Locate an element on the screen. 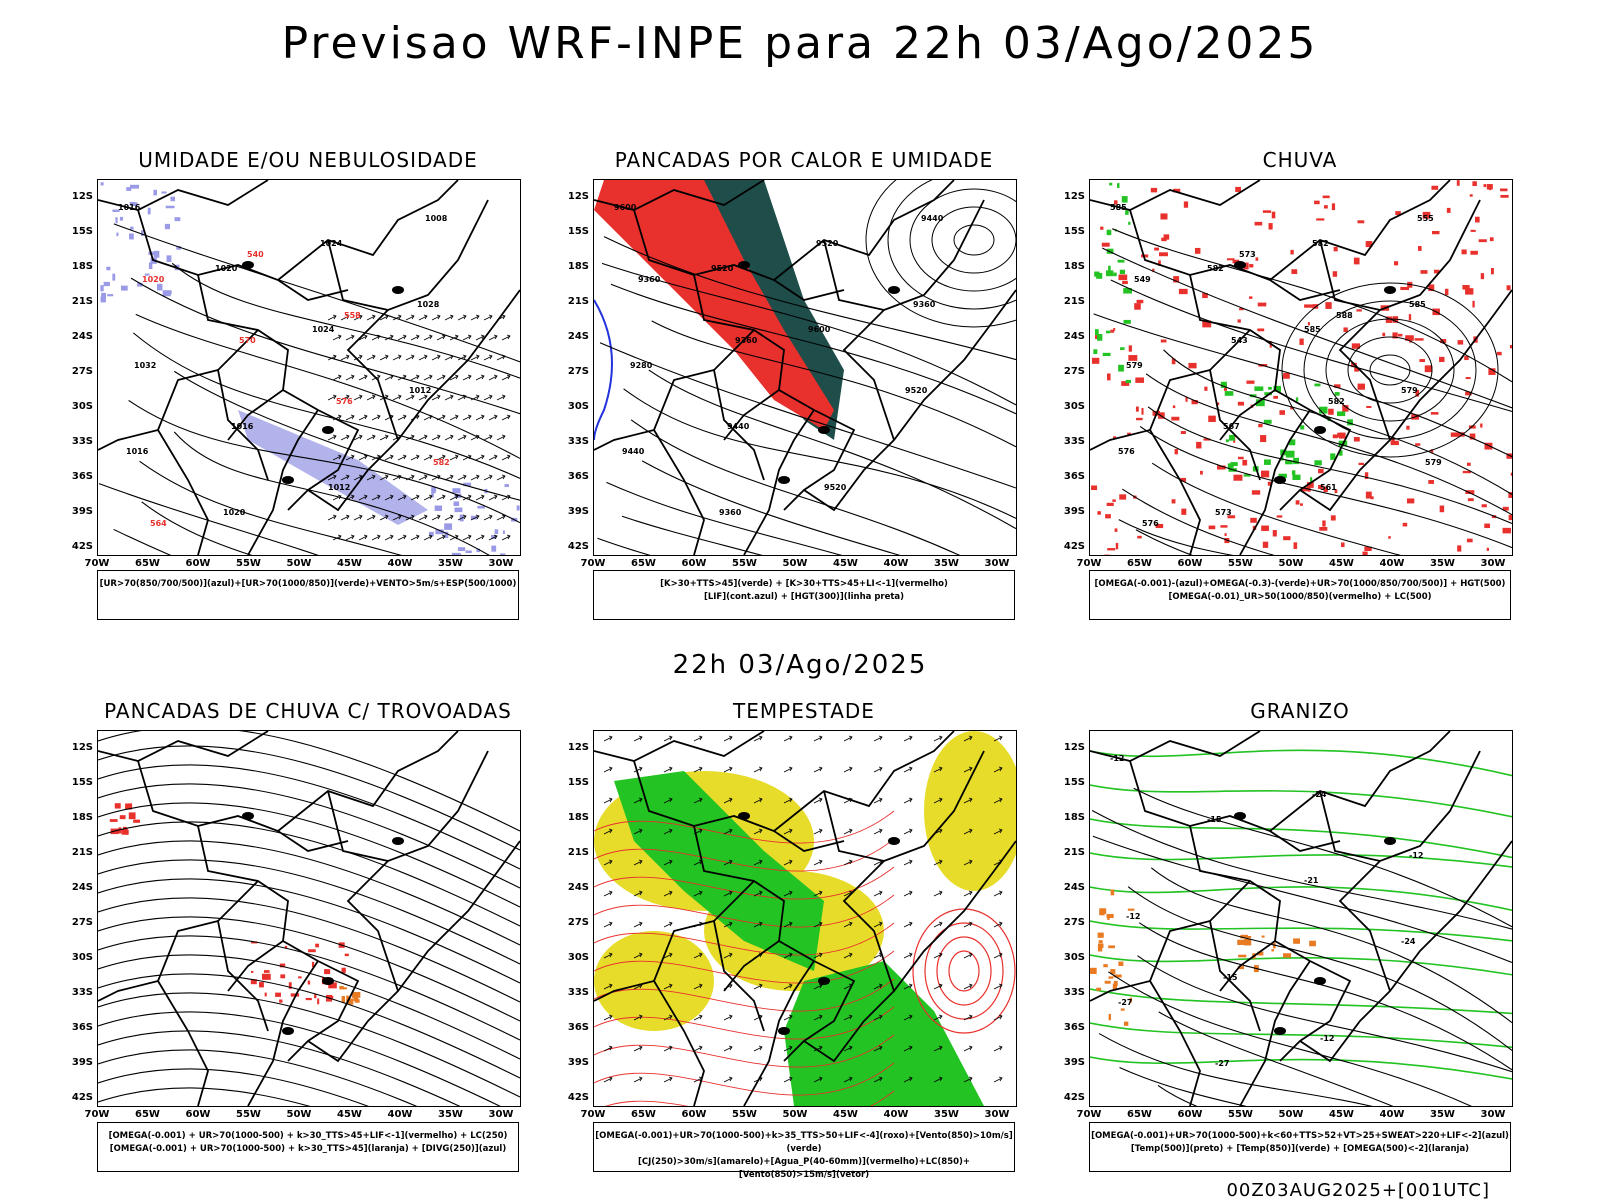 The height and width of the screenshot is (1201, 1600). latitude-label: 27S is located at coordinates (1070, 371).